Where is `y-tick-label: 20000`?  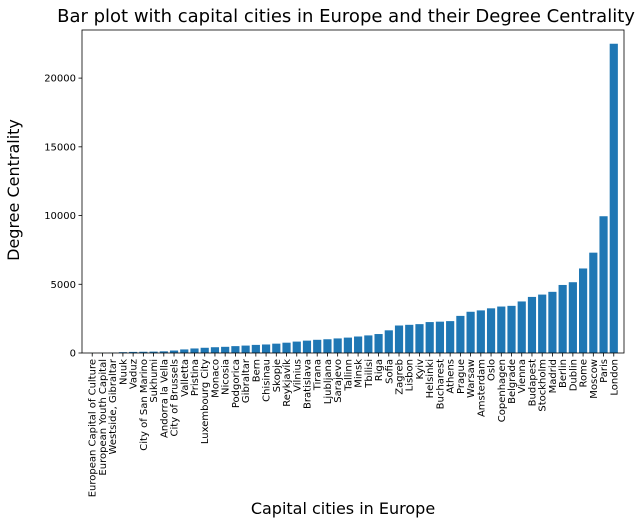
y-tick-label: 20000 is located at coordinates (60, 79).